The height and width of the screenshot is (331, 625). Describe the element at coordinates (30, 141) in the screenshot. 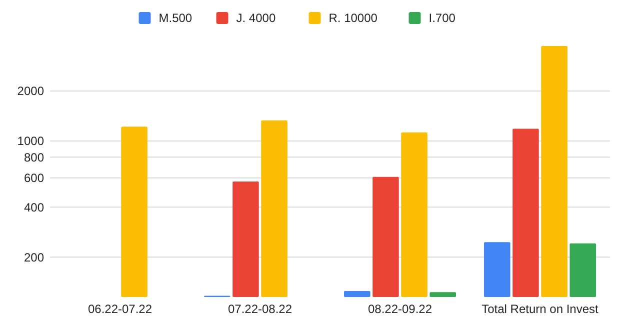

I see `y-tick-label: 1000` at that location.